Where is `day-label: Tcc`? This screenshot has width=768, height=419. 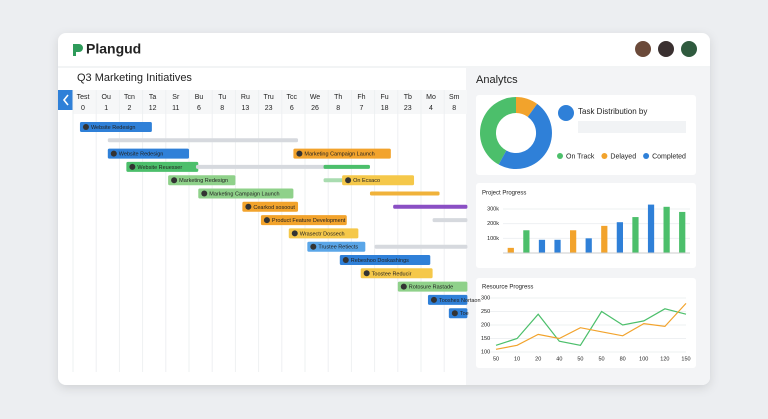
day-label: Tcc is located at coordinates (292, 97).